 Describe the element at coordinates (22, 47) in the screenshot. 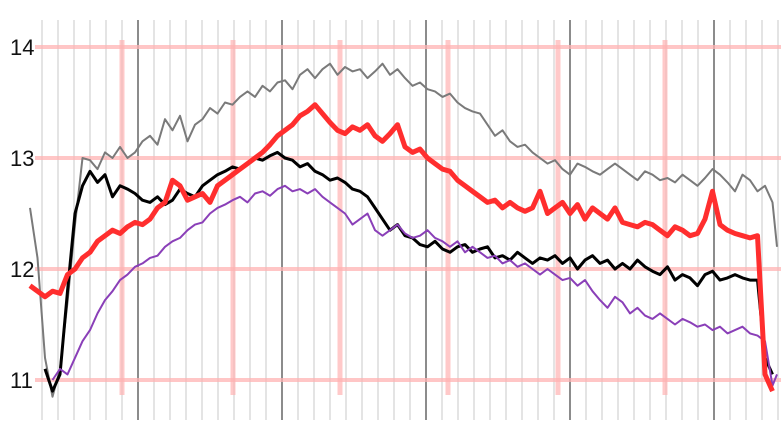

I see `y-tick-label: 14` at that location.